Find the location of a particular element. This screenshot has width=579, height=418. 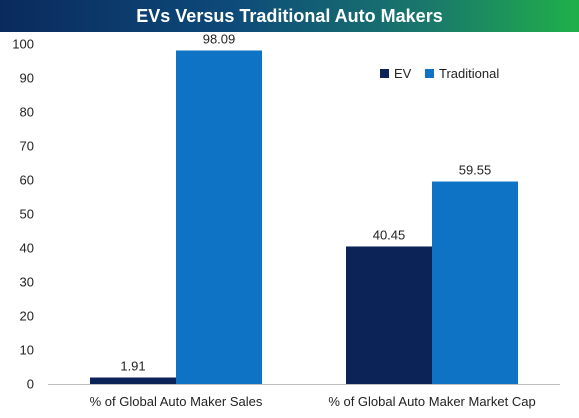

y-tick-label: 10 is located at coordinates (27, 350).